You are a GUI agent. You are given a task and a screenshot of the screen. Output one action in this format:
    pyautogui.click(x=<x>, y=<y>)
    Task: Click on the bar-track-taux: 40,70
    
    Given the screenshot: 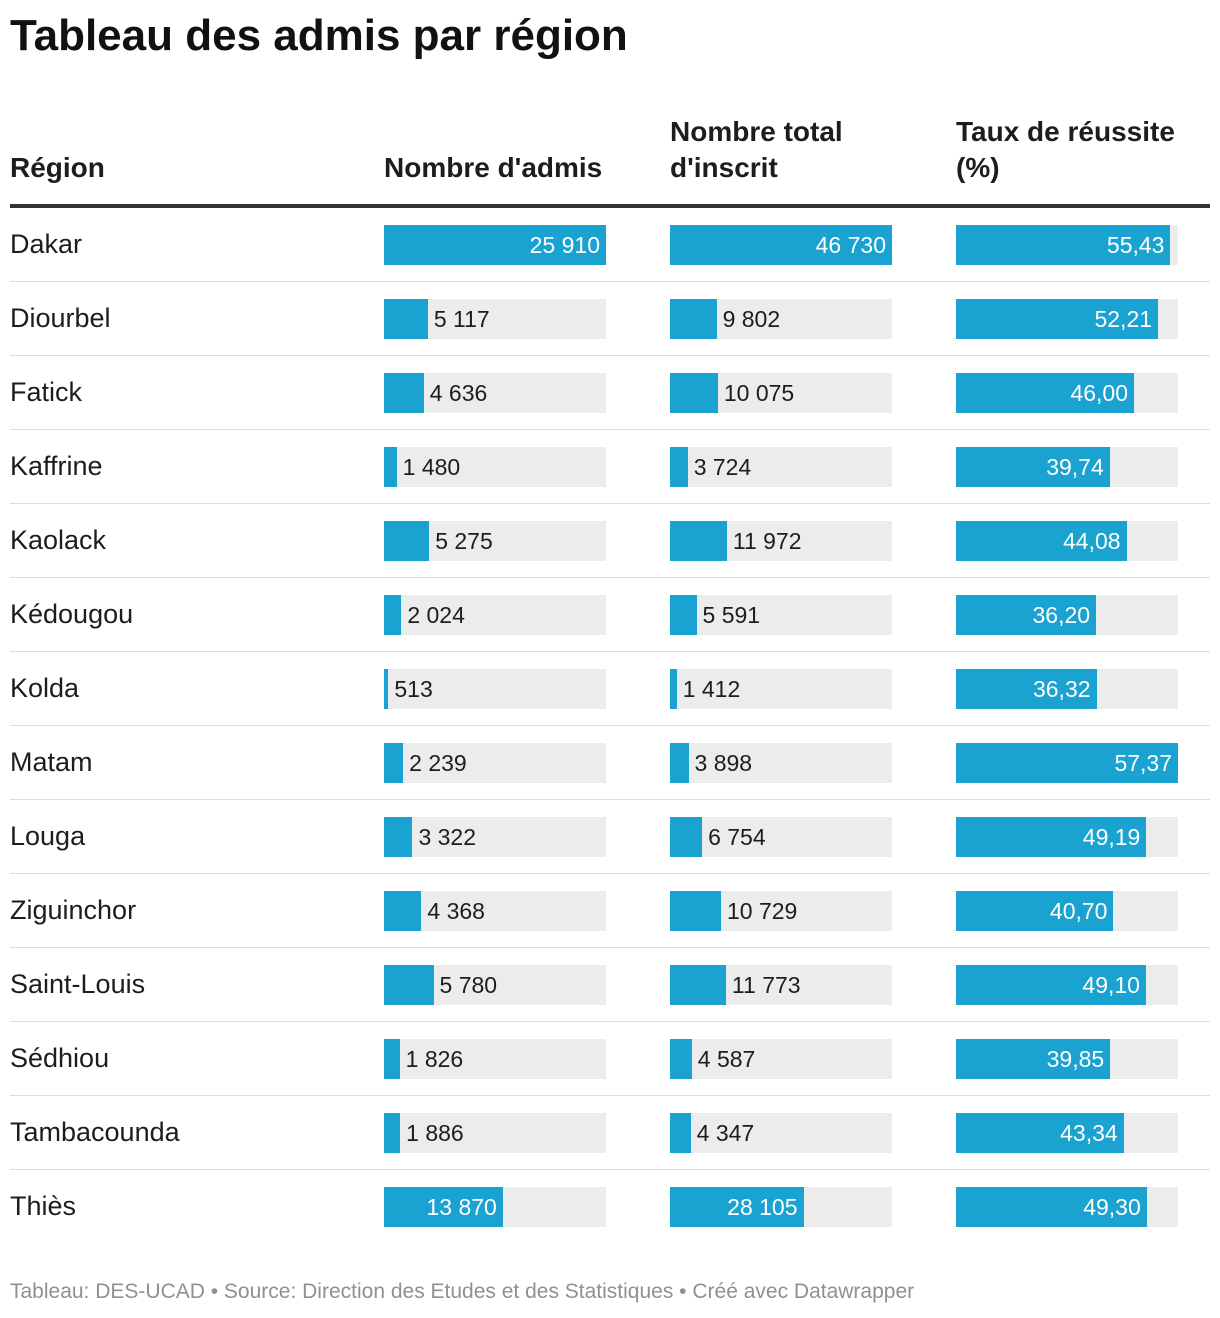 What is the action you would take?
    pyautogui.click(x=1067, y=911)
    